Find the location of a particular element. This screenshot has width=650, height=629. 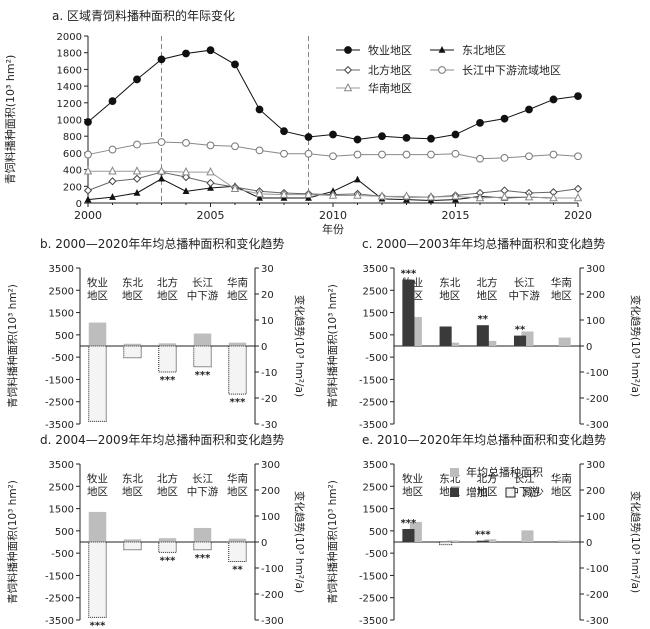

panel-d-category-line: 北方 is located at coordinates (167, 478).